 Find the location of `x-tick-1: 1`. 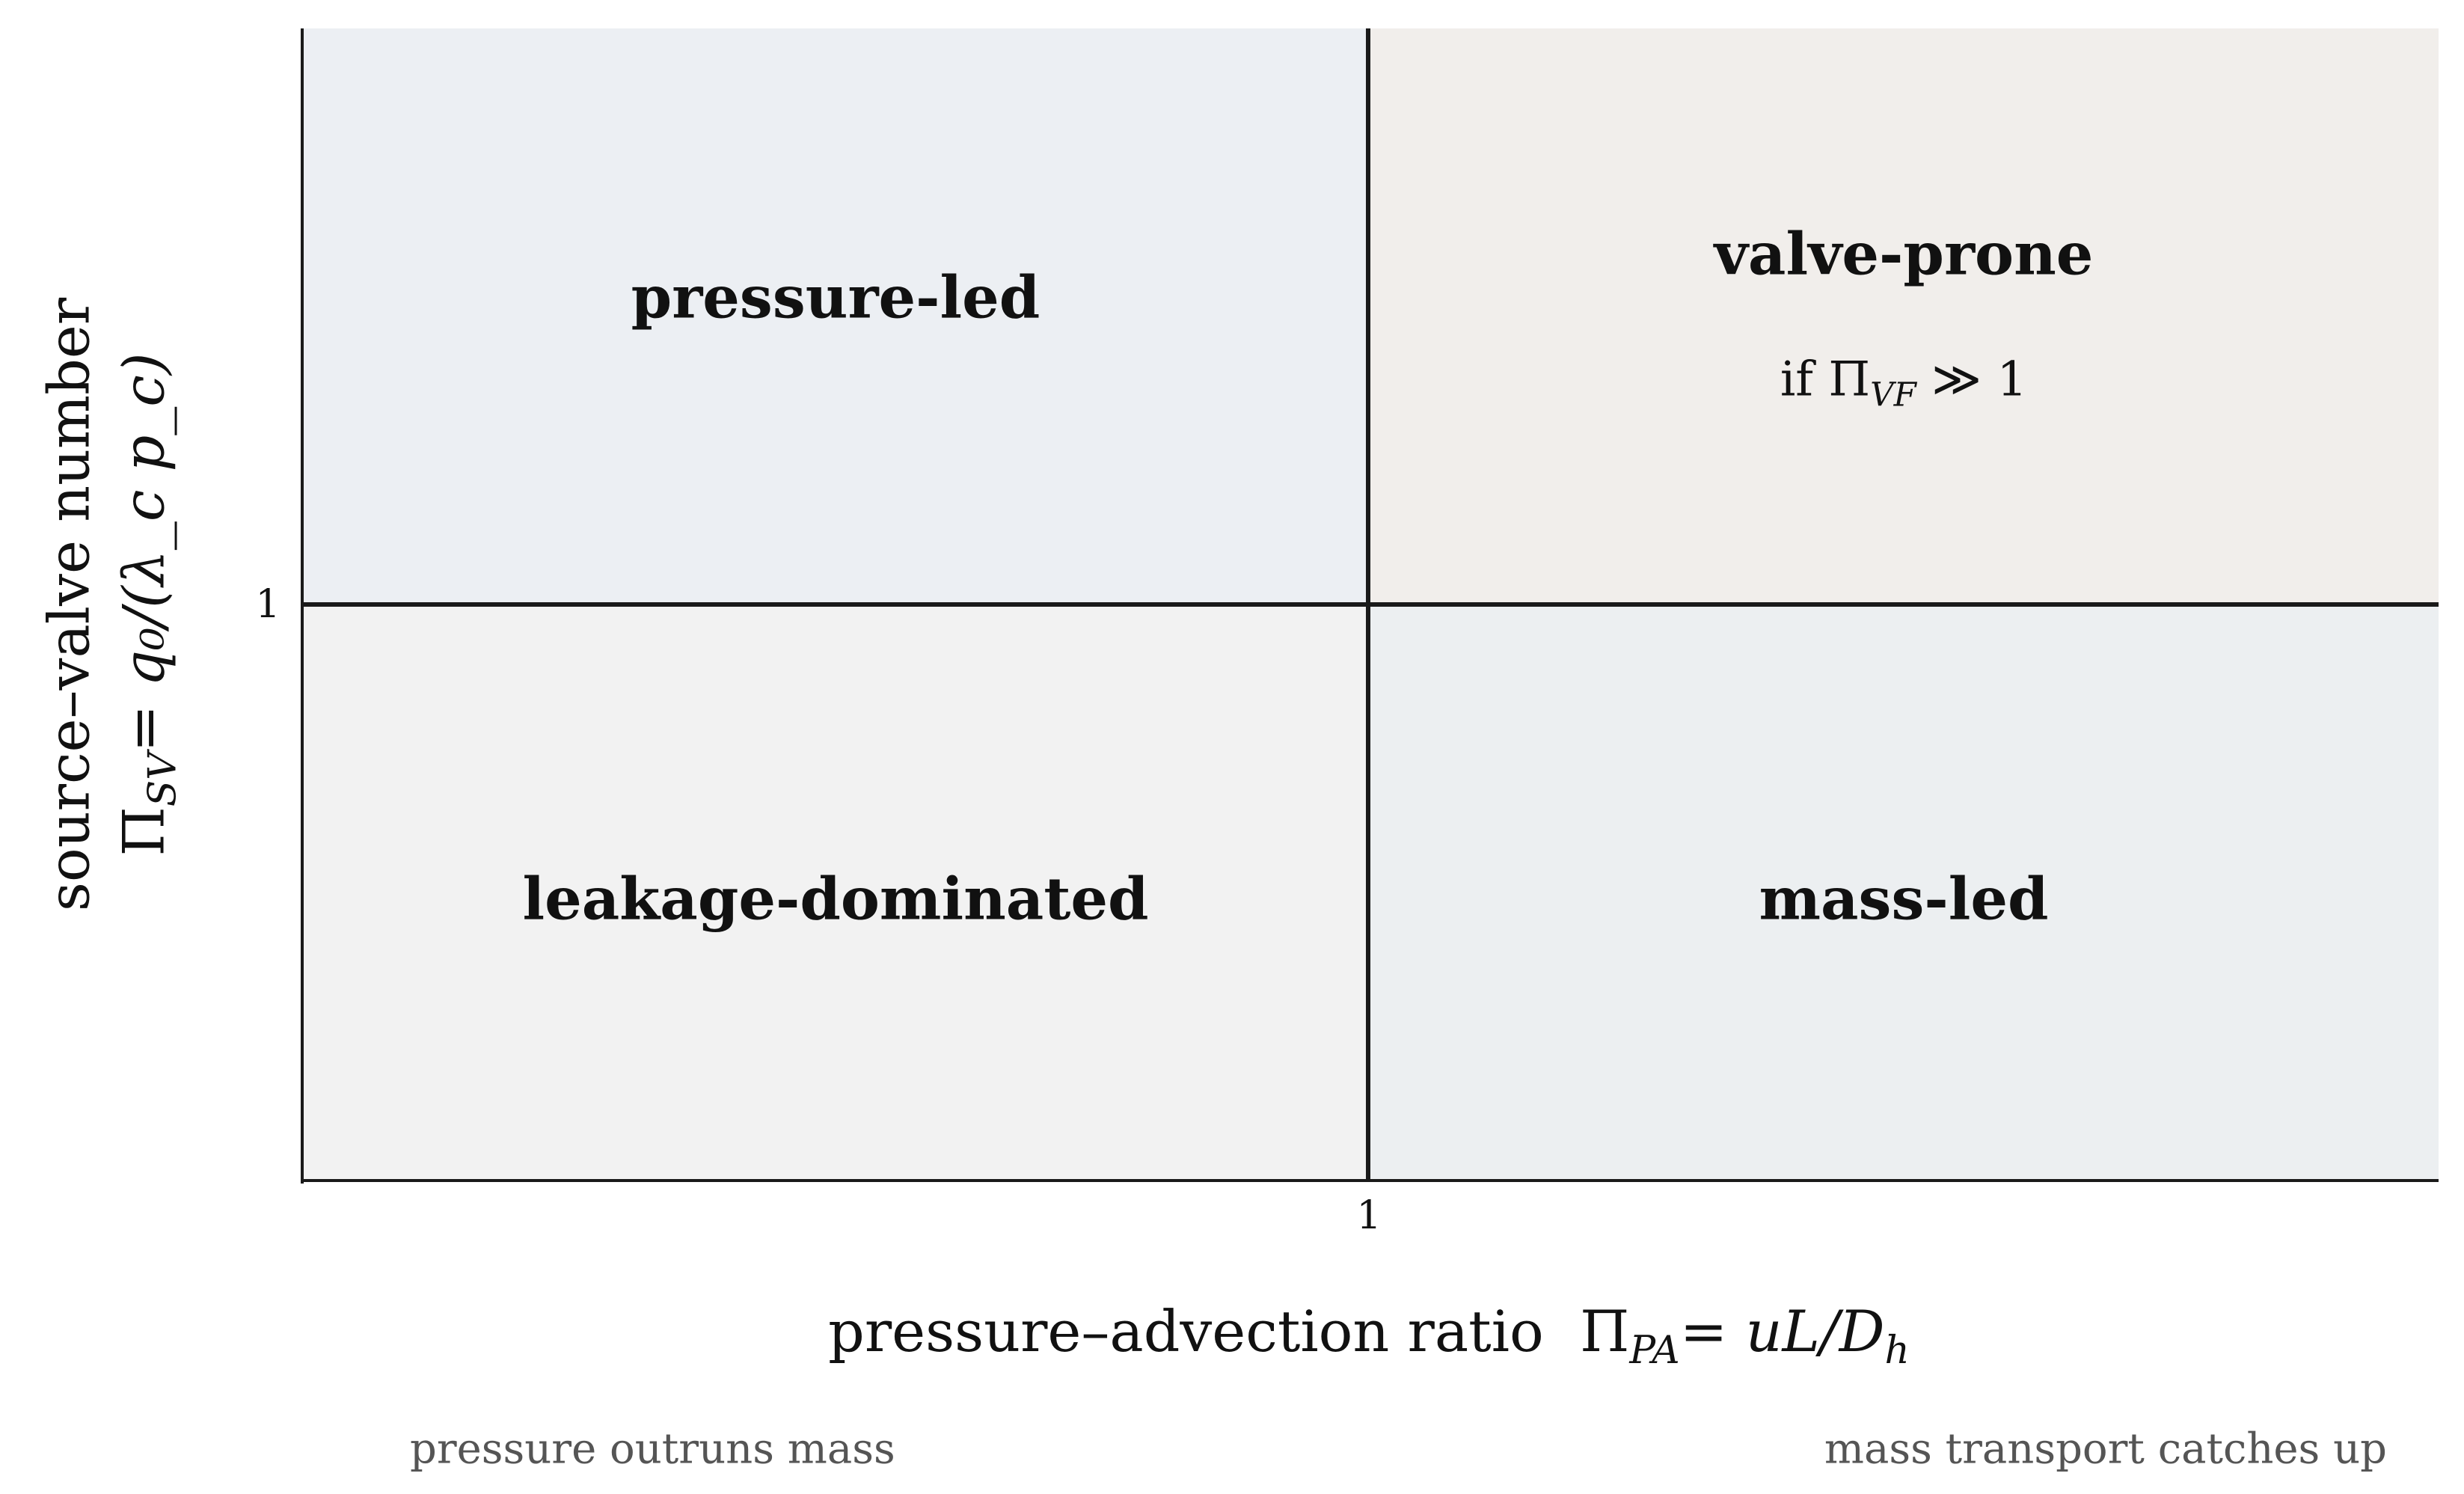

x-tick-1: 1 is located at coordinates (1369, 1215).